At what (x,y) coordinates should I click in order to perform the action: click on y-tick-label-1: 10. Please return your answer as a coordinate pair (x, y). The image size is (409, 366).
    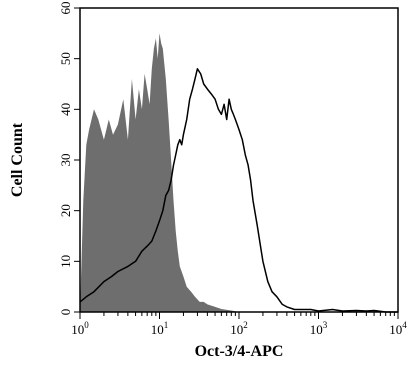
    Looking at the image, I should click on (65, 261).